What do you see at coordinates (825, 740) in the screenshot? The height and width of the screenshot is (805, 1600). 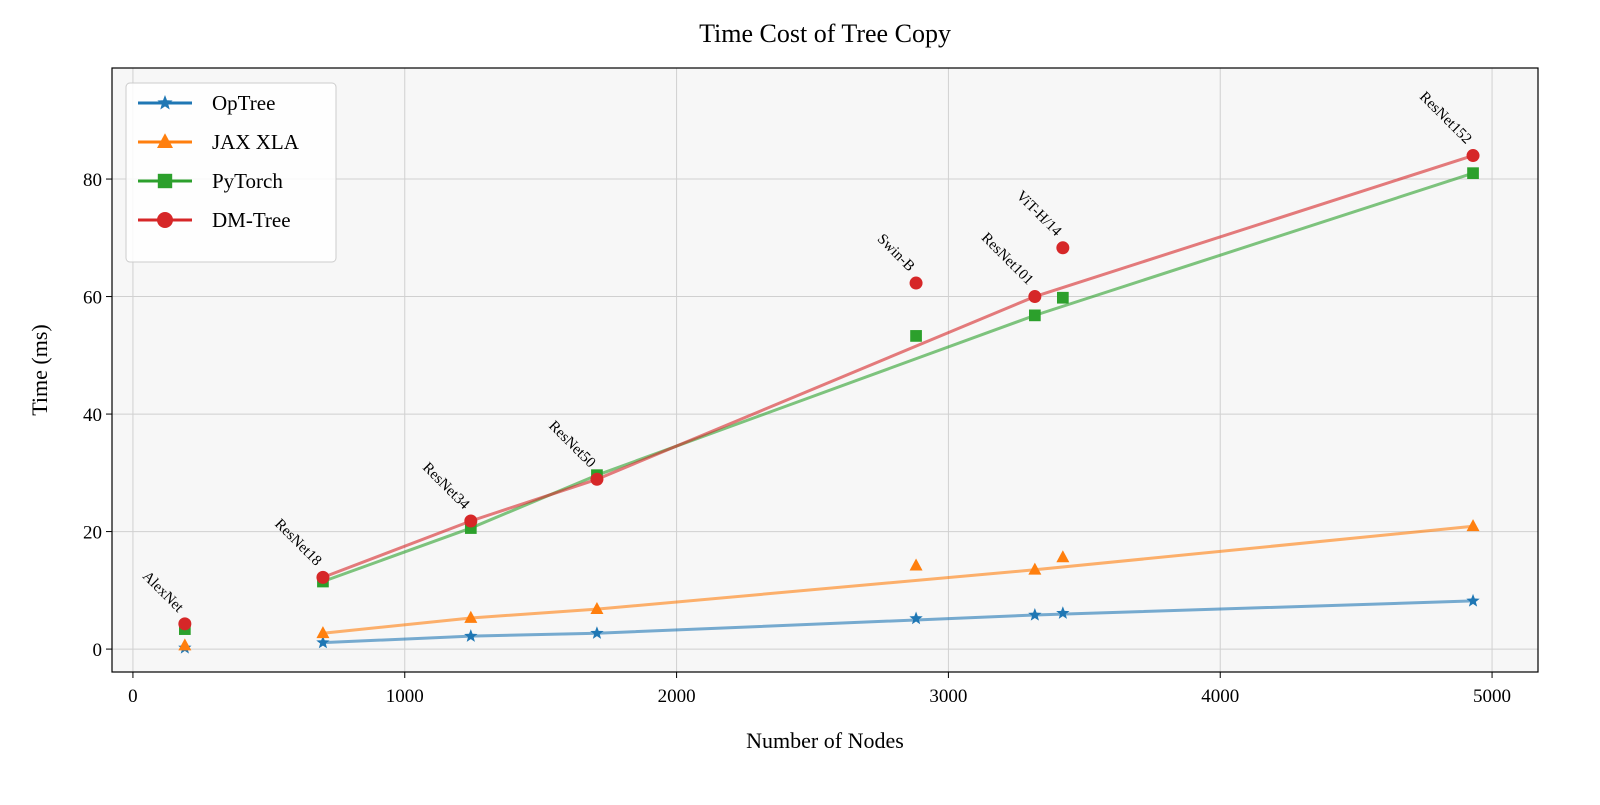 I see `x-axis-label: Number of Nodes` at bounding box center [825, 740].